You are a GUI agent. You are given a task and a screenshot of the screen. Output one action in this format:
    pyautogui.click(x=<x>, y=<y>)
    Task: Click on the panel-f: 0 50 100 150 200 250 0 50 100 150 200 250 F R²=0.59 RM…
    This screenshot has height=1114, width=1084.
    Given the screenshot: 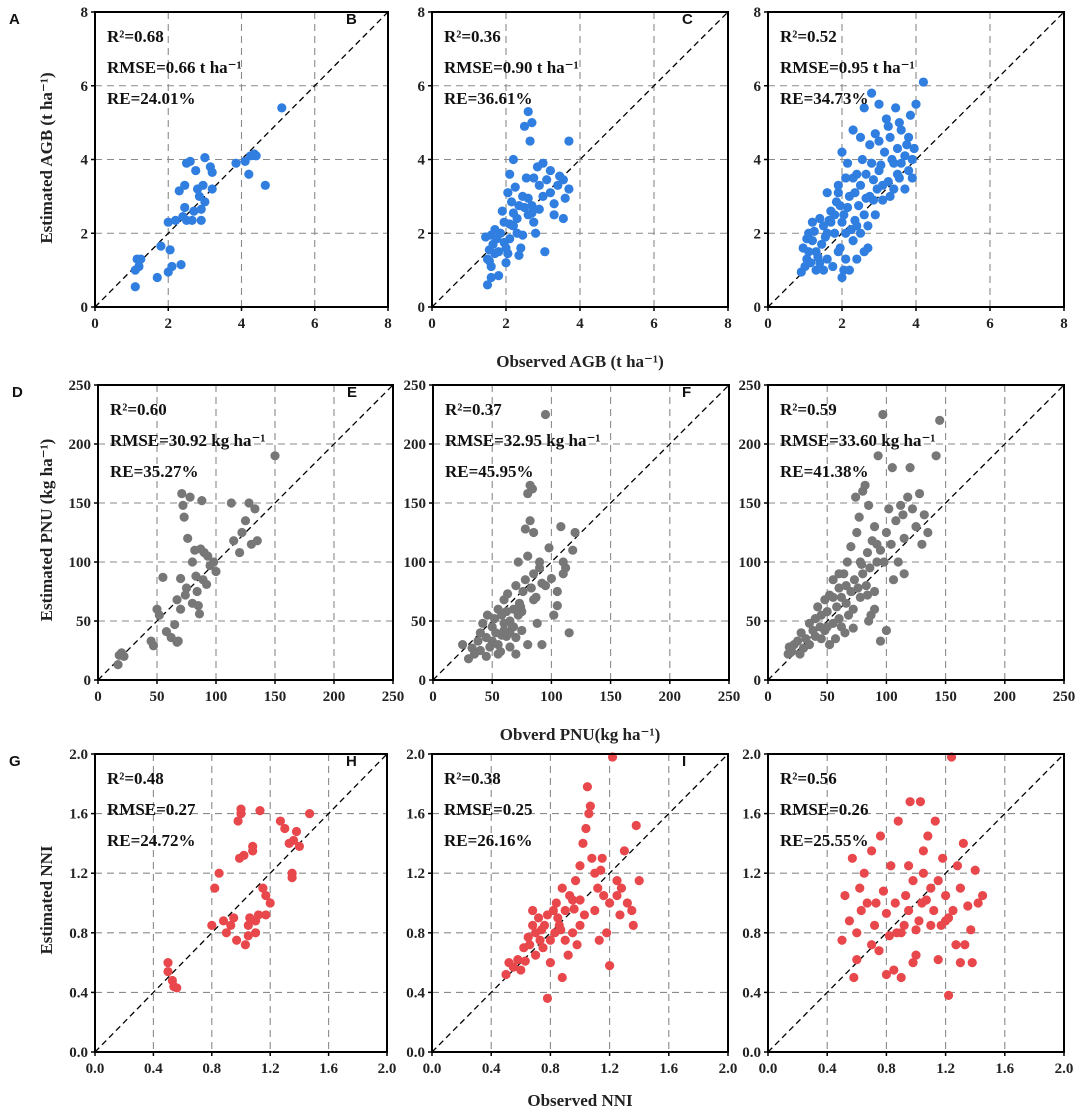 What is the action you would take?
    pyautogui.click(x=878, y=541)
    